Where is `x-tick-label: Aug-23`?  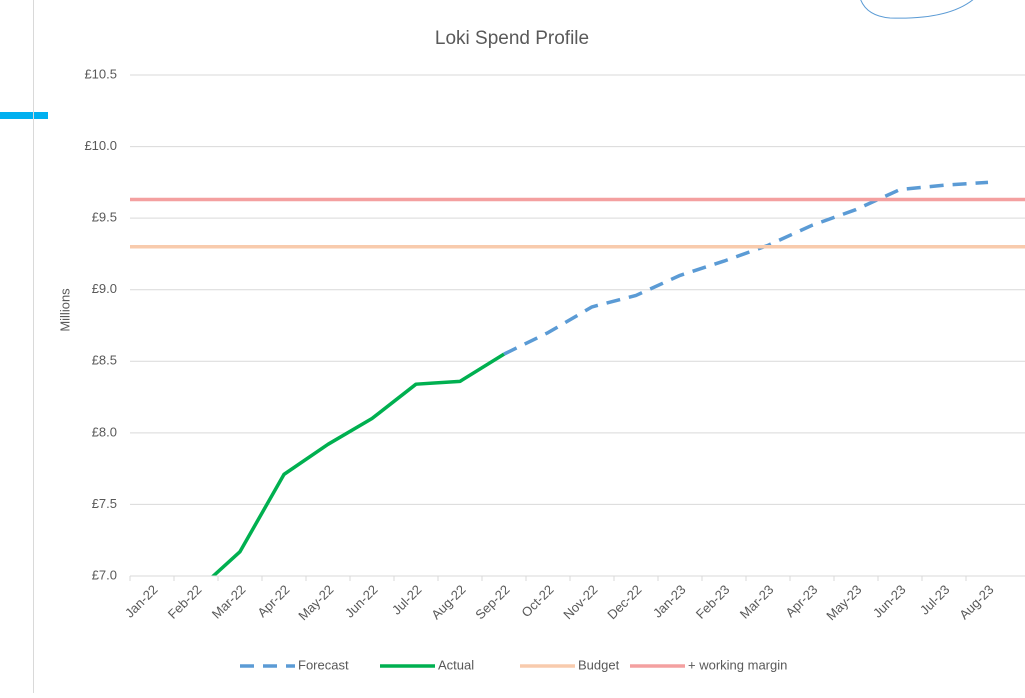 x-tick-label: Aug-23 is located at coordinates (976, 602).